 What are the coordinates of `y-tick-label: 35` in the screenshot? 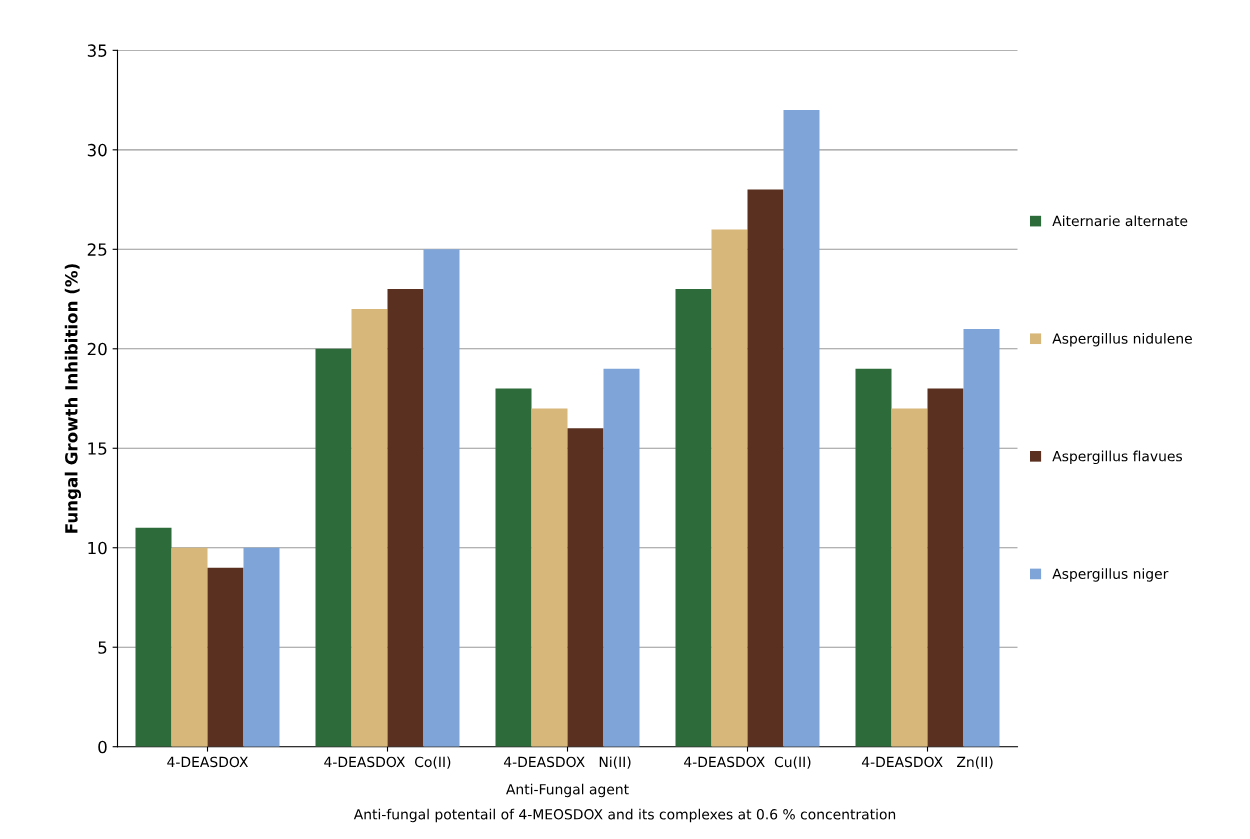 It's located at (97, 50).